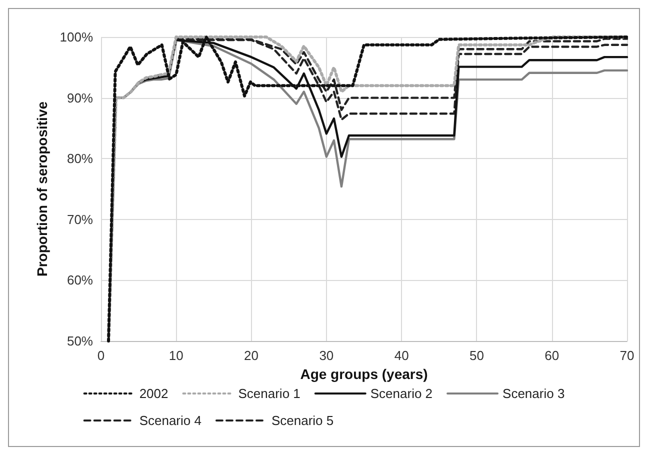 Image resolution: width=648 pixels, height=455 pixels. What do you see at coordinates (251, 355) in the screenshot?
I see `x-tick-label: 20` at bounding box center [251, 355].